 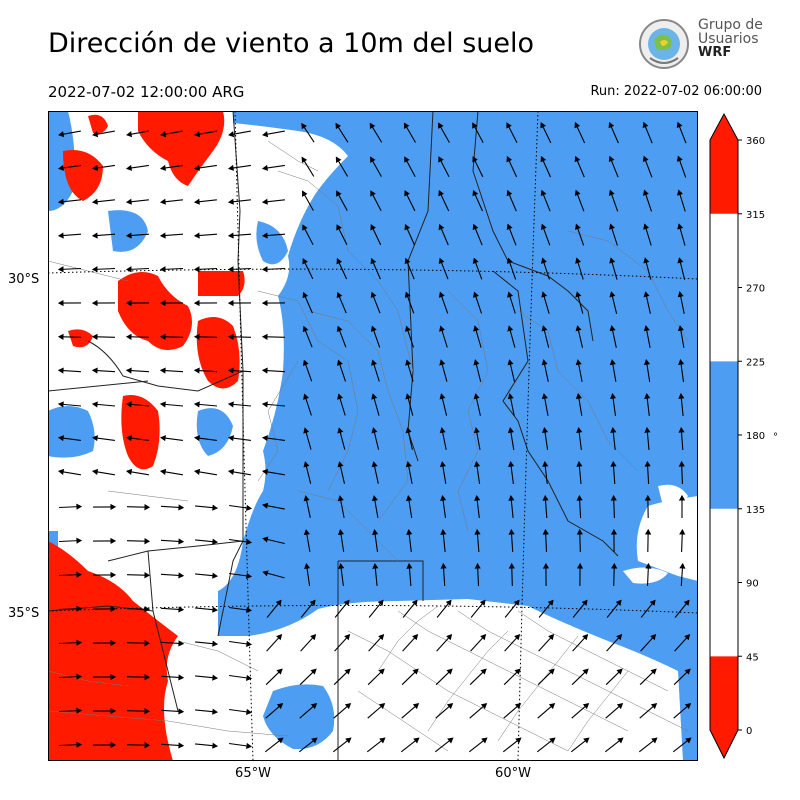 What do you see at coordinates (715, 52) in the screenshot?
I see `logo-line-3: WRF` at bounding box center [715, 52].